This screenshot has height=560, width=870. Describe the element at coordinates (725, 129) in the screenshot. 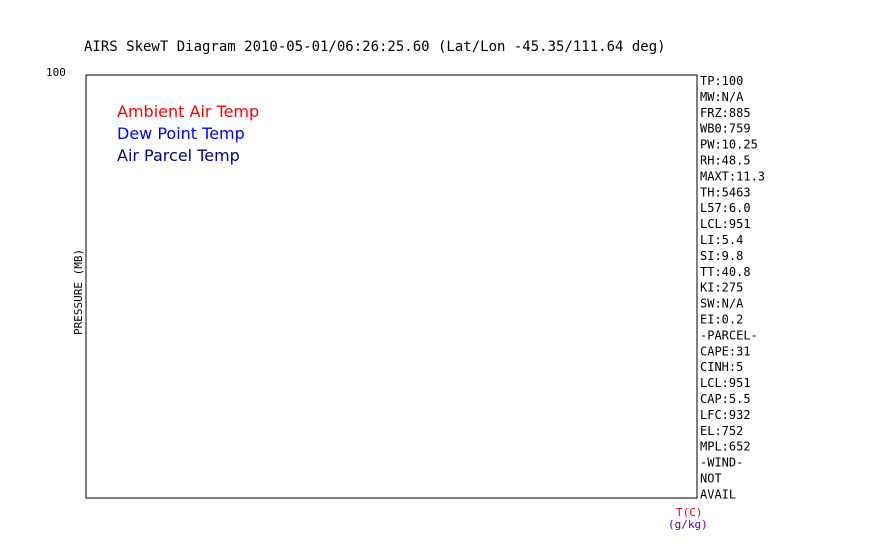

I see `index-label: WB0:759` at that location.